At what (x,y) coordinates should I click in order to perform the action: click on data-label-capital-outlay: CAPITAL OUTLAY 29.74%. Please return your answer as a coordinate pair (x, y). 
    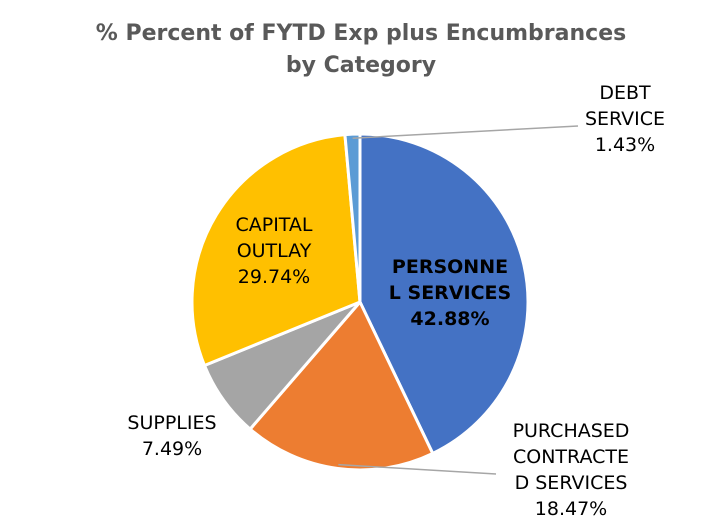
    Looking at the image, I should click on (274, 251).